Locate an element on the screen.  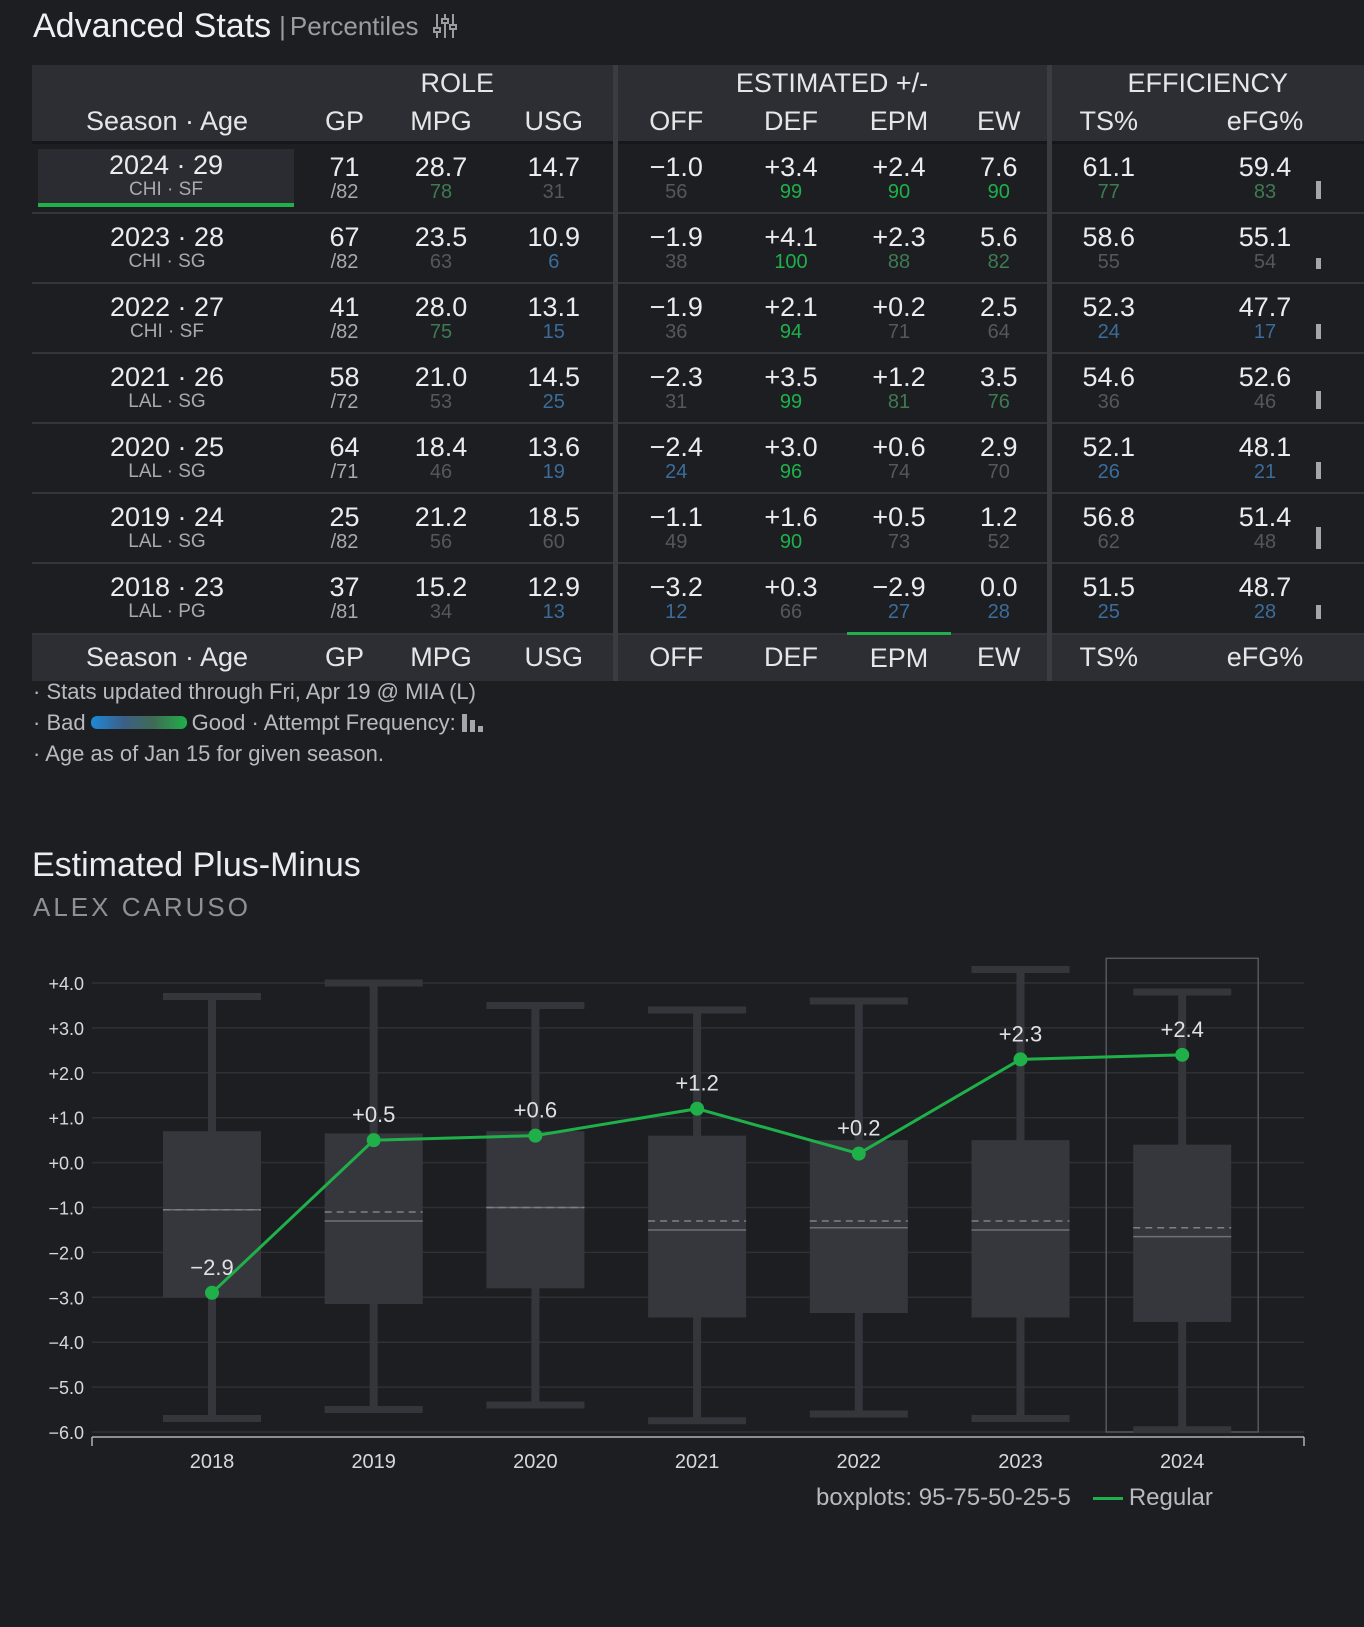
mpg-sub: 78 is located at coordinates (441, 192).